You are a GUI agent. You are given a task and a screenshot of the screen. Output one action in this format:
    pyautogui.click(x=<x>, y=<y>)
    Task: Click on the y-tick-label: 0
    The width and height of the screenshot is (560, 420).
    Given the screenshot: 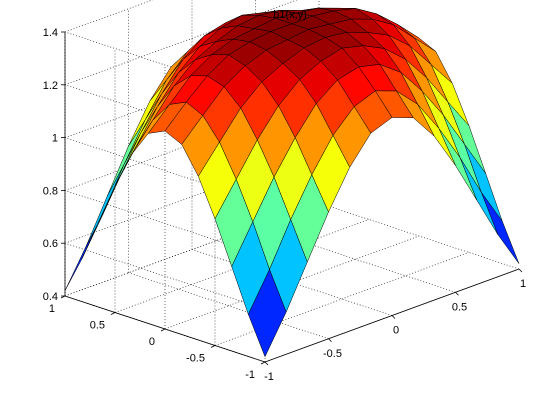 What is the action you would take?
    pyautogui.click(x=152, y=342)
    